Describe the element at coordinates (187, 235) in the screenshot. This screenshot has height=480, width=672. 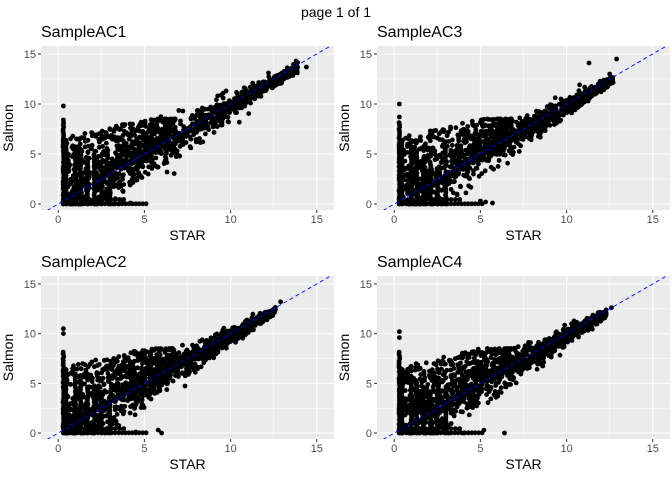
I see `x-axis-label: STAR` at that location.